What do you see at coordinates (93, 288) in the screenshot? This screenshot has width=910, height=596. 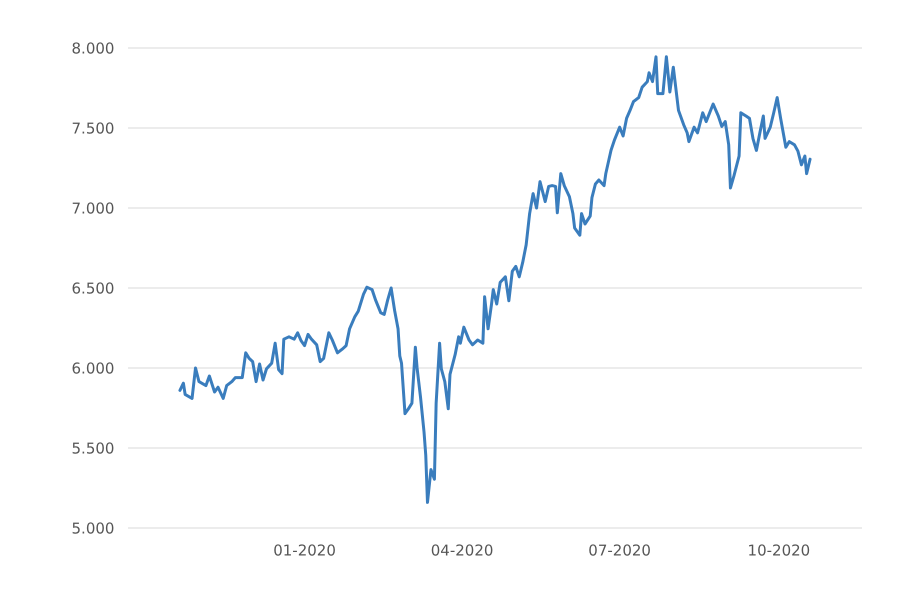 I see `y-tick-label: 6.500` at bounding box center [93, 288].